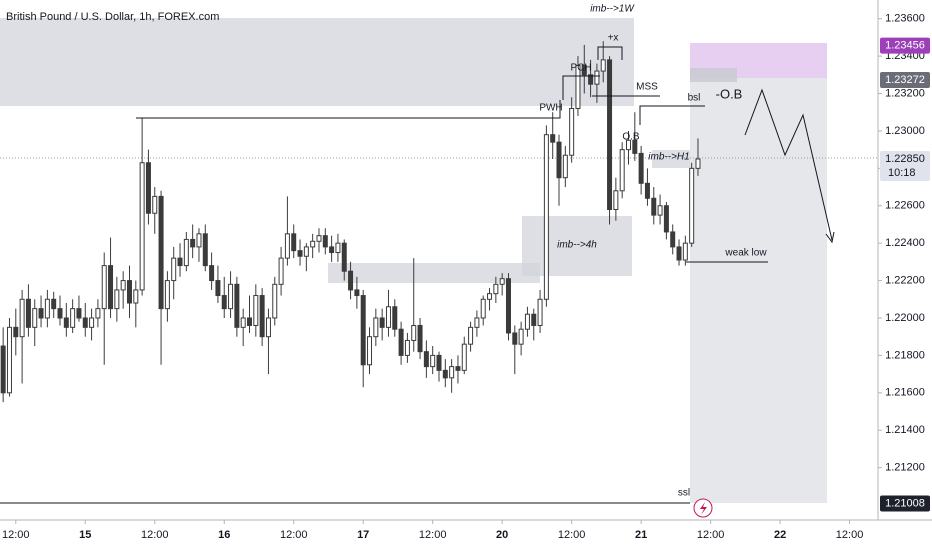 The width and height of the screenshot is (932, 550). What do you see at coordinates (713, 75) in the screenshot?
I see `zone-ob` at bounding box center [713, 75].